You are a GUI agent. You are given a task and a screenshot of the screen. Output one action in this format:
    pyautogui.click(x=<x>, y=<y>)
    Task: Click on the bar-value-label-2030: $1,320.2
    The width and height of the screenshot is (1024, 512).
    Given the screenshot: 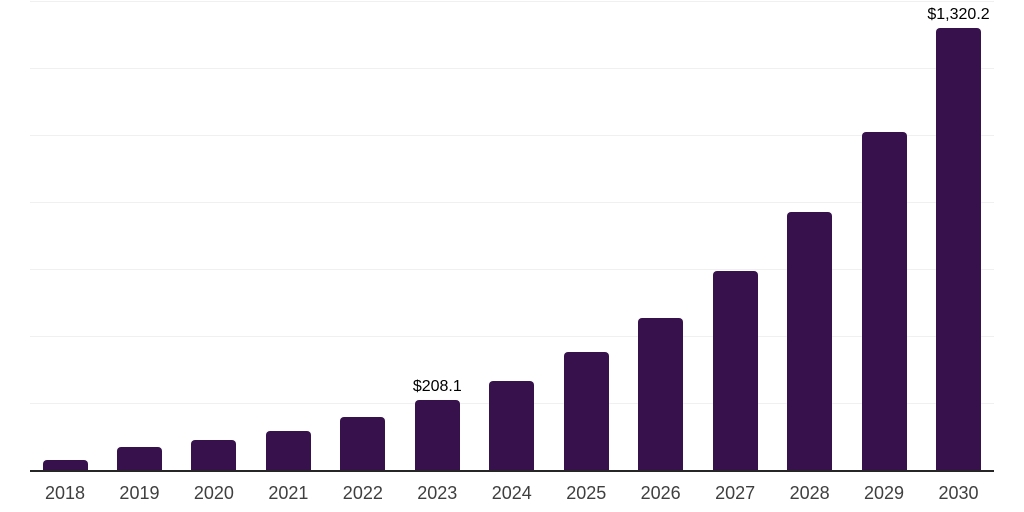 What is the action you would take?
    pyautogui.click(x=958, y=15)
    